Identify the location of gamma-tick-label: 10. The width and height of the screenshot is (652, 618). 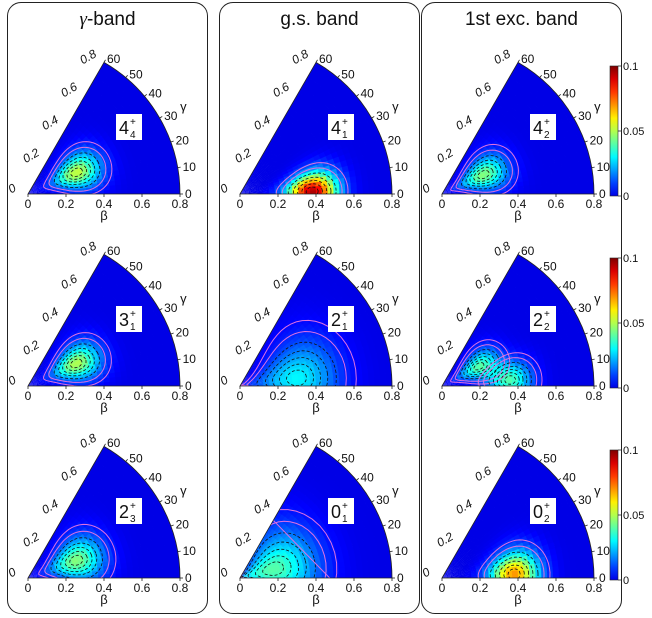
(604, 359).